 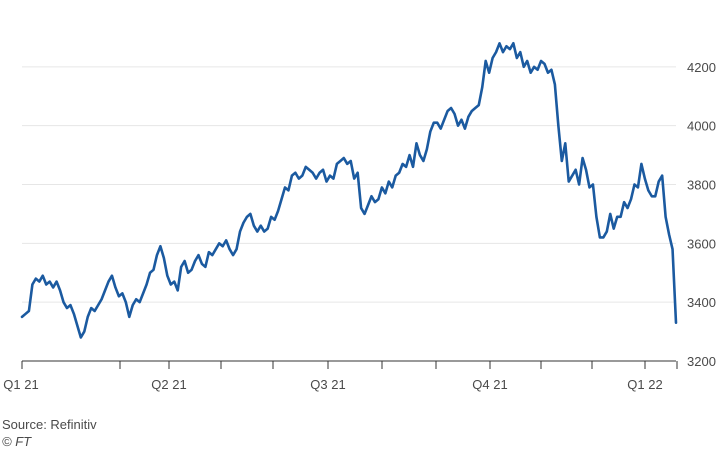 What do you see at coordinates (20, 384) in the screenshot?
I see `x-tick-label: Q1 21` at bounding box center [20, 384].